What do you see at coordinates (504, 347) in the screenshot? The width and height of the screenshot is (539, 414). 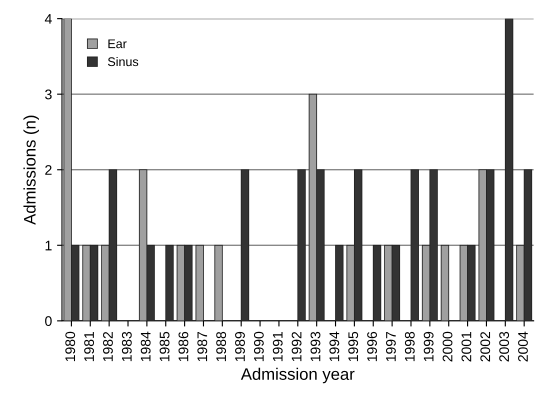 I see `x-tick-label: 2003` at bounding box center [504, 347].